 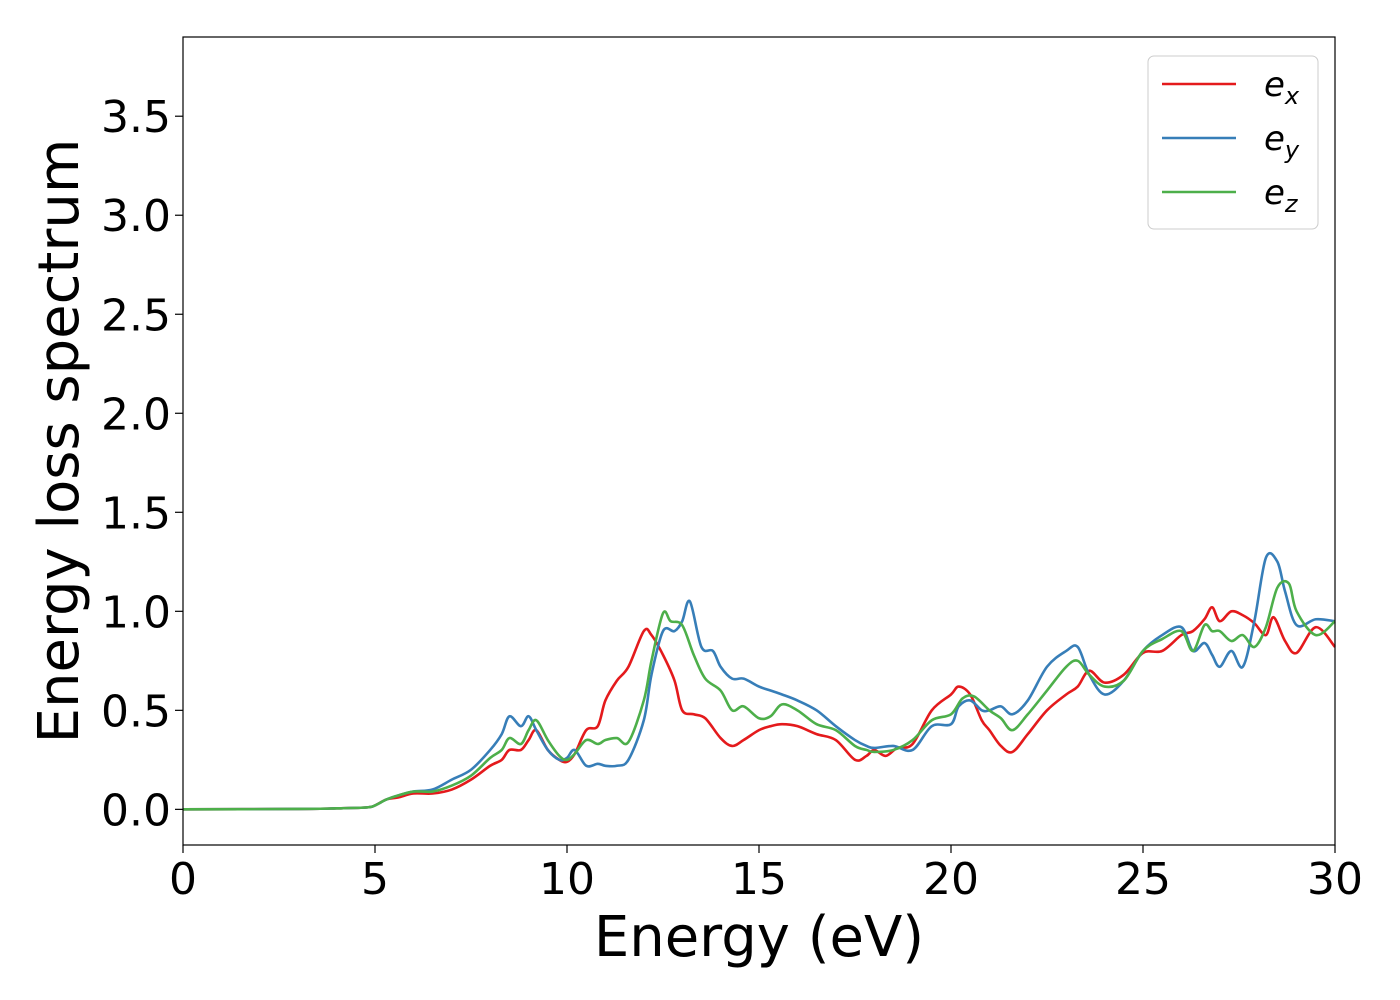 What do you see at coordinates (1281, 195) in the screenshot?
I see `legend-label-ez: ez` at bounding box center [1281, 195].